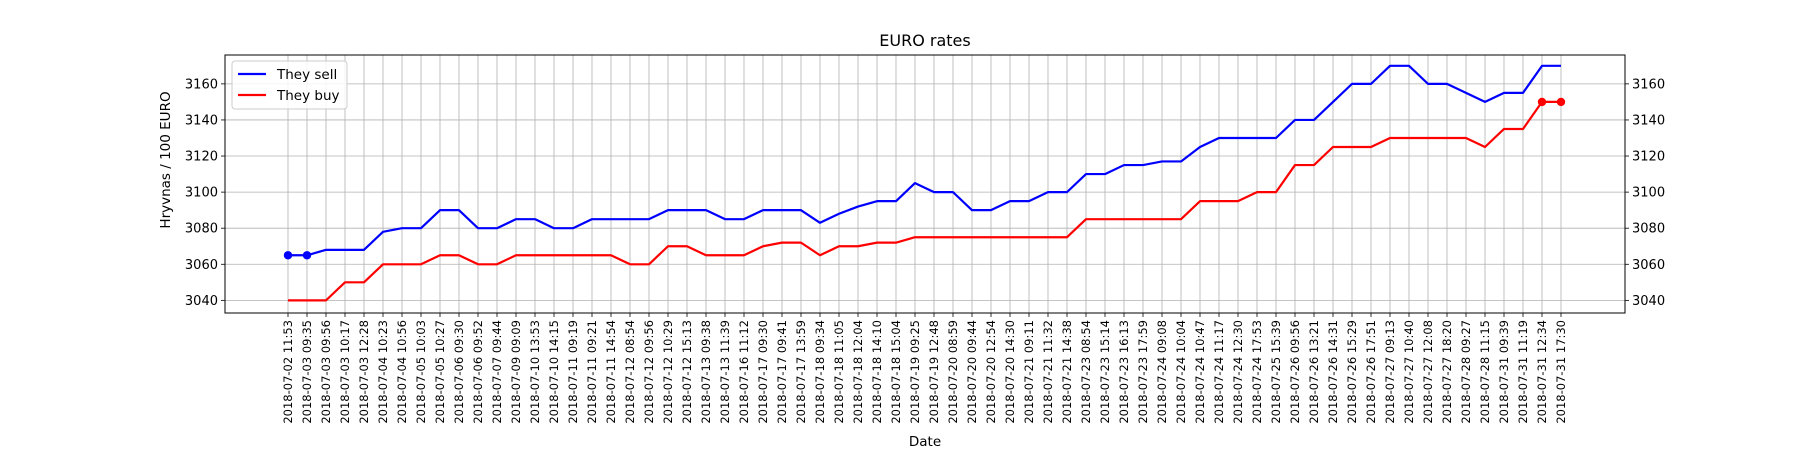 The height and width of the screenshot is (459, 1800). What do you see at coordinates (1067, 372) in the screenshot?
I see `x-tick-label: 2018-07-21 14:38` at bounding box center [1067, 372].